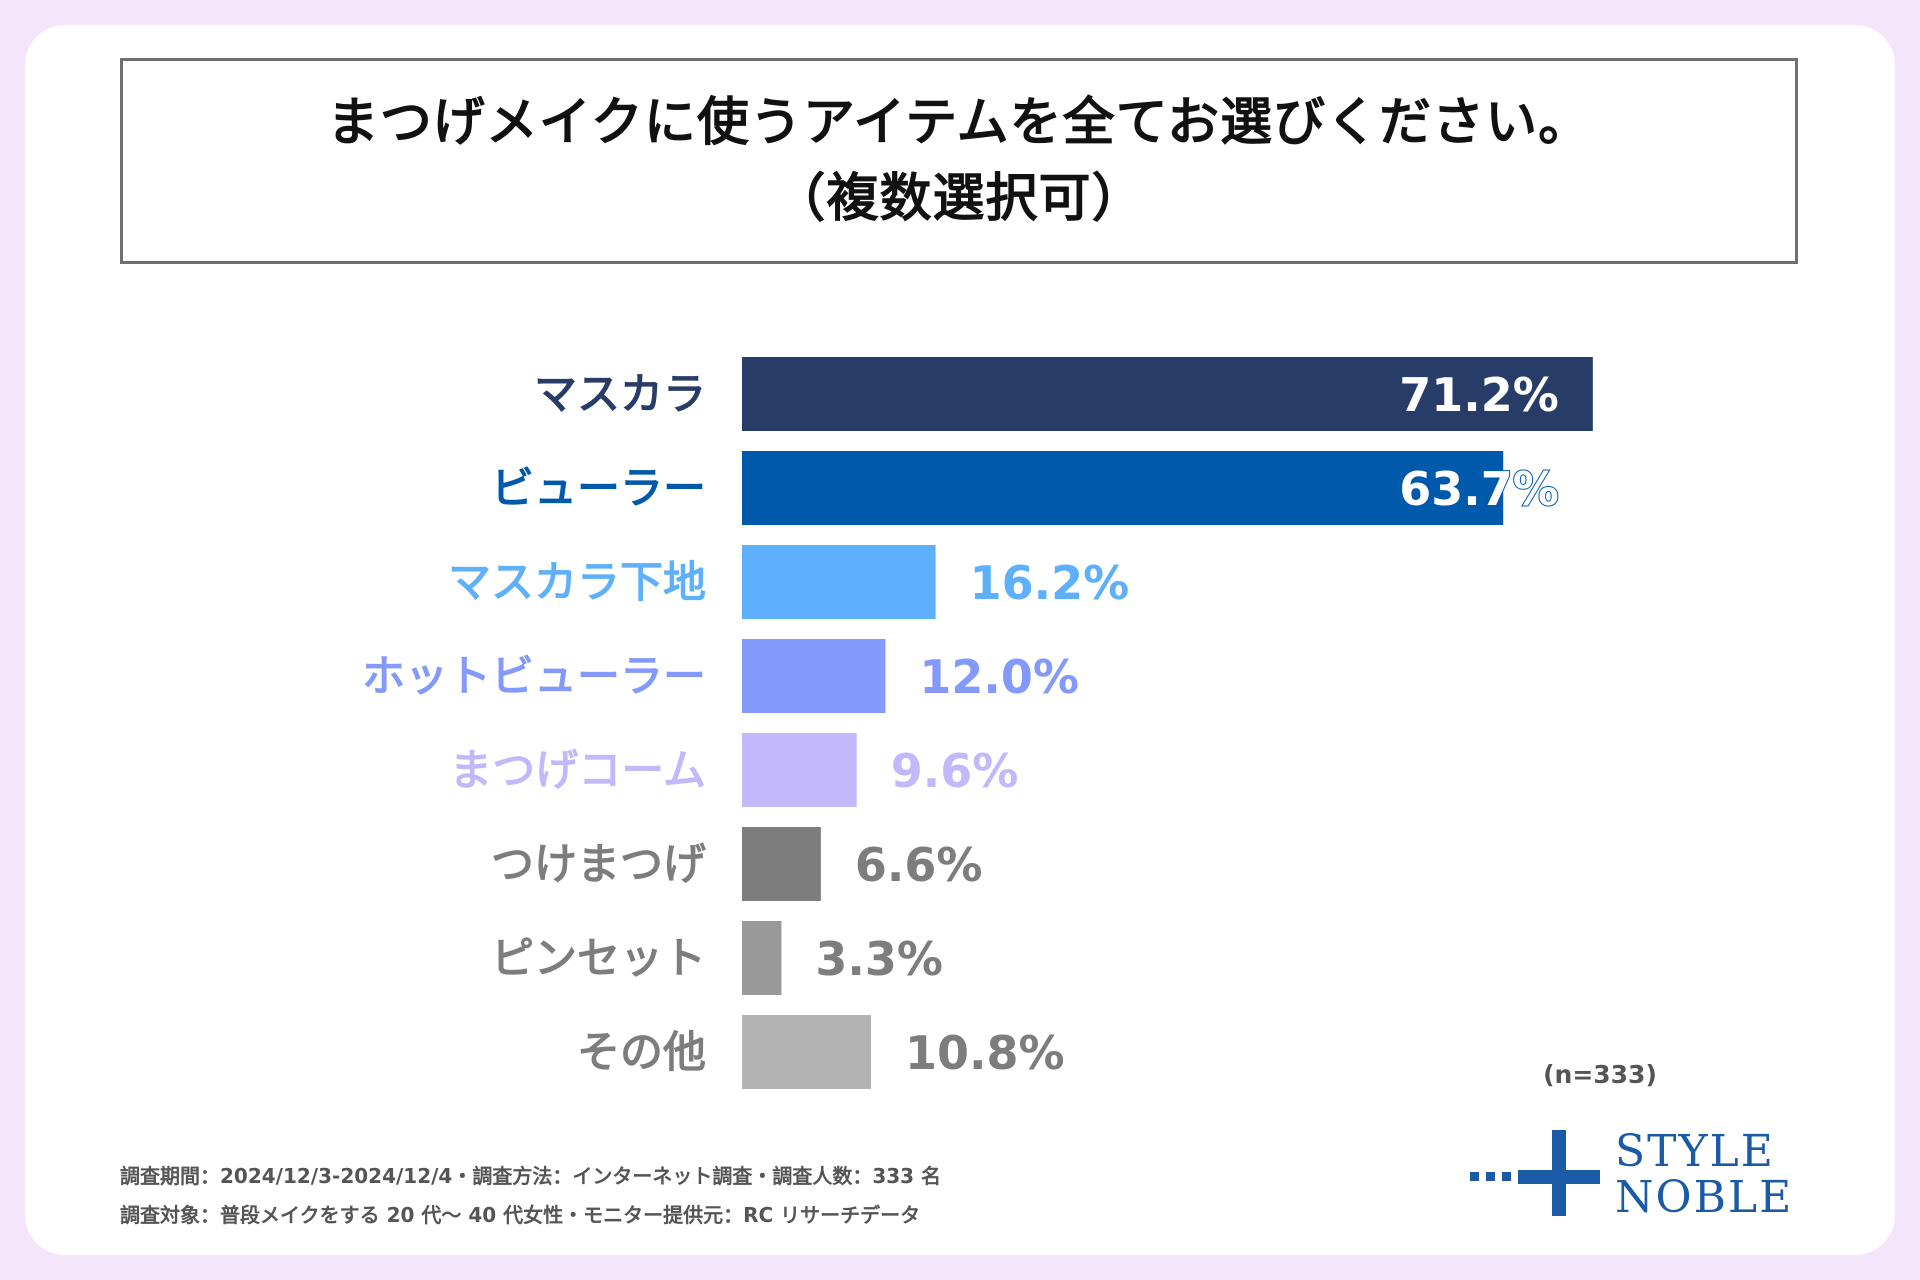  Describe the element at coordinates (879, 959) in the screenshot. I see `value-label: 3.3%` at that location.